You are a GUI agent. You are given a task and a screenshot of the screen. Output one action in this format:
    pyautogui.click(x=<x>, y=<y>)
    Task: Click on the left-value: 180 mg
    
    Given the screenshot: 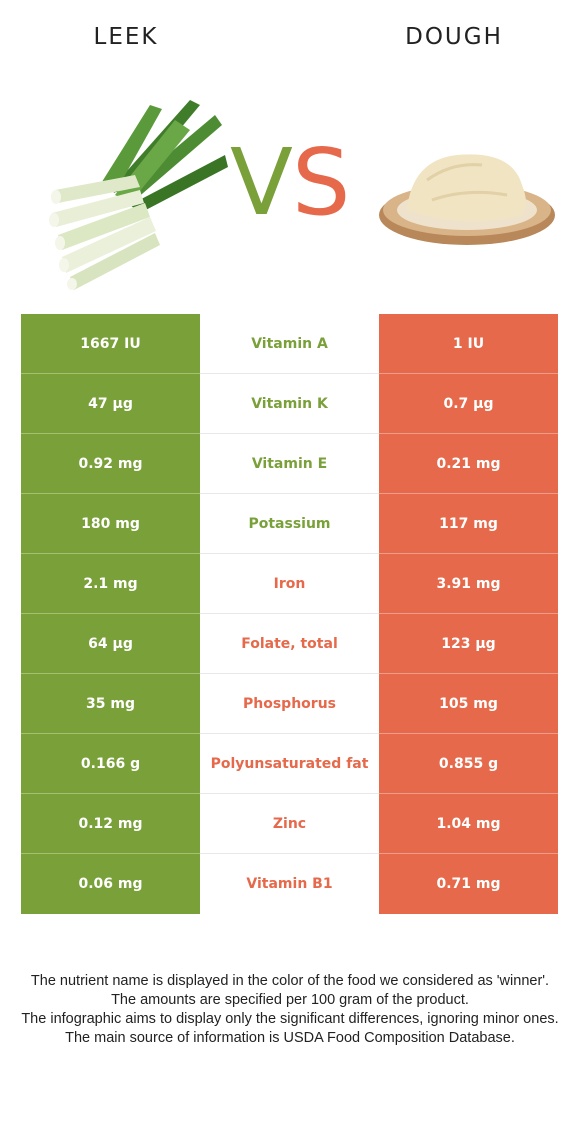 What is the action you would take?
    pyautogui.click(x=110, y=524)
    